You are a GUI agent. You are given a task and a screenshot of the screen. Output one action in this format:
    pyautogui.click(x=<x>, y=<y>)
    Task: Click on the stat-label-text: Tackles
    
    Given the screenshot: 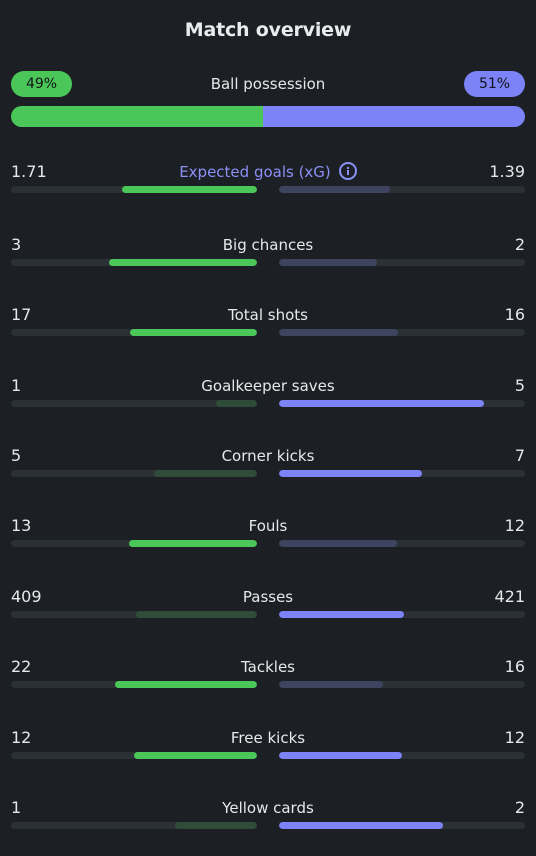 What is the action you would take?
    pyautogui.click(x=268, y=667)
    